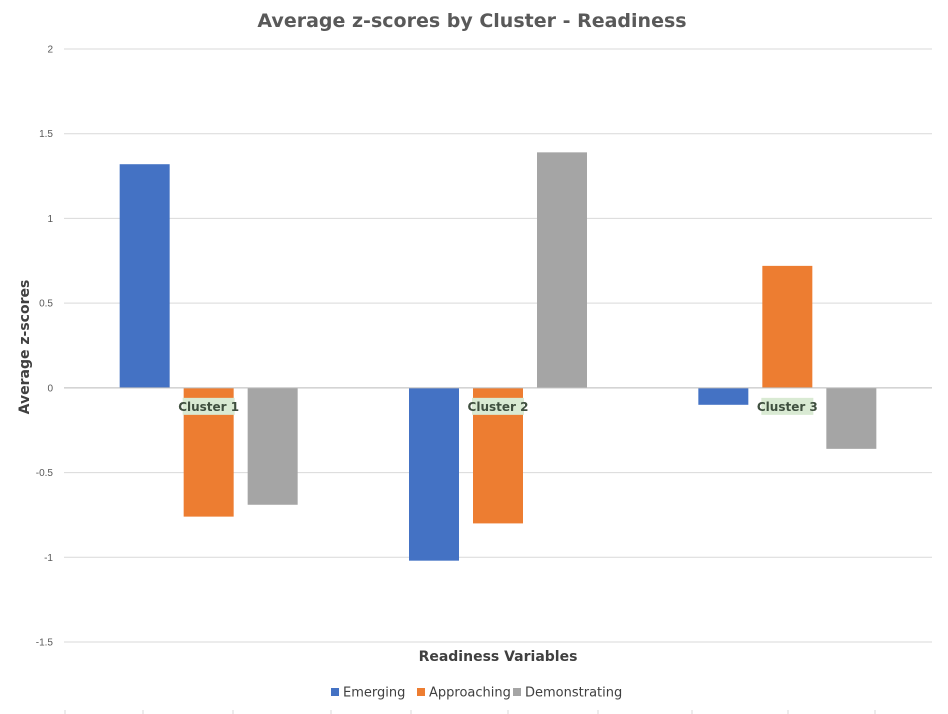 This screenshot has width=948, height=714. What do you see at coordinates (471, 21) in the screenshot?
I see `chart-title: Average z-scores by Cluster - Readiness` at bounding box center [471, 21].